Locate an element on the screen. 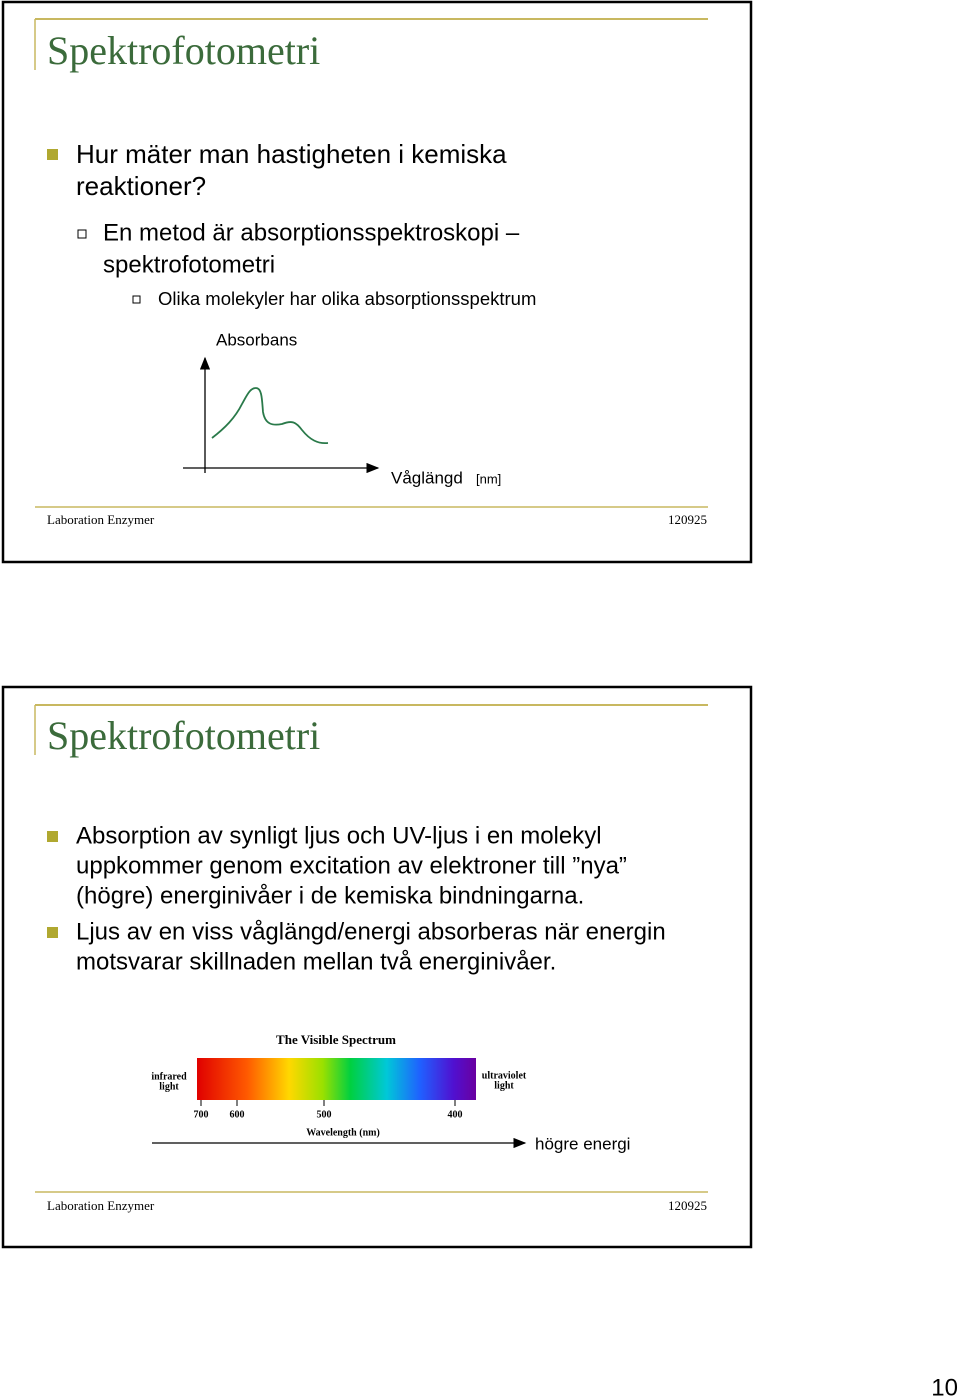 The height and width of the screenshot is (1400, 960). tick-label: 700 is located at coordinates (201, 1114).